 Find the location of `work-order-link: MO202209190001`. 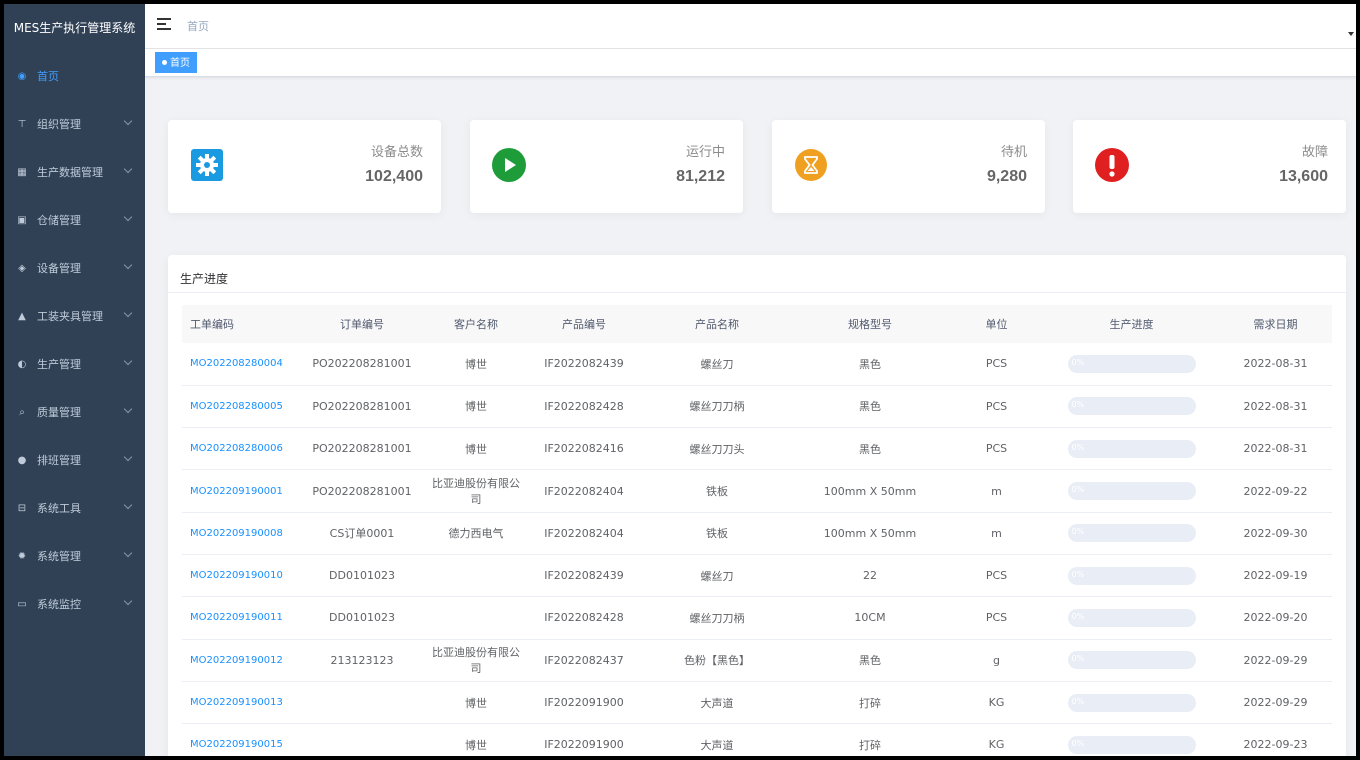

work-order-link: MO202209190001 is located at coordinates (236, 491).